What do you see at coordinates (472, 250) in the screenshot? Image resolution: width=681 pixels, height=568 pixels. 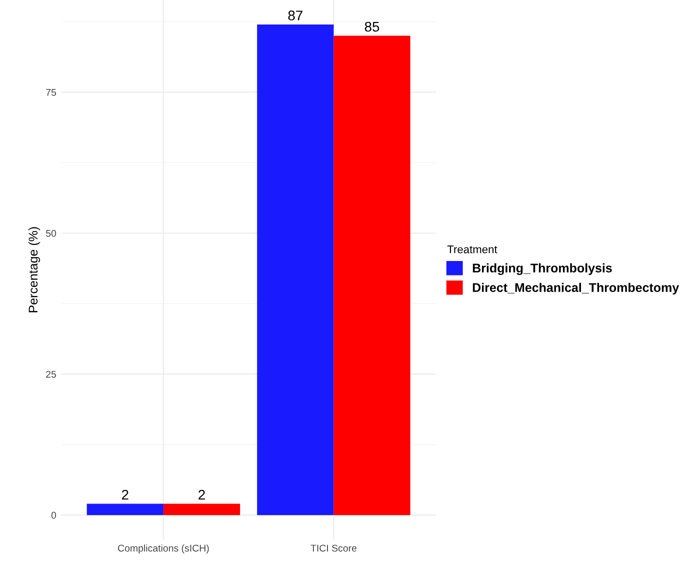 I see `legend-title: Treatment` at bounding box center [472, 250].